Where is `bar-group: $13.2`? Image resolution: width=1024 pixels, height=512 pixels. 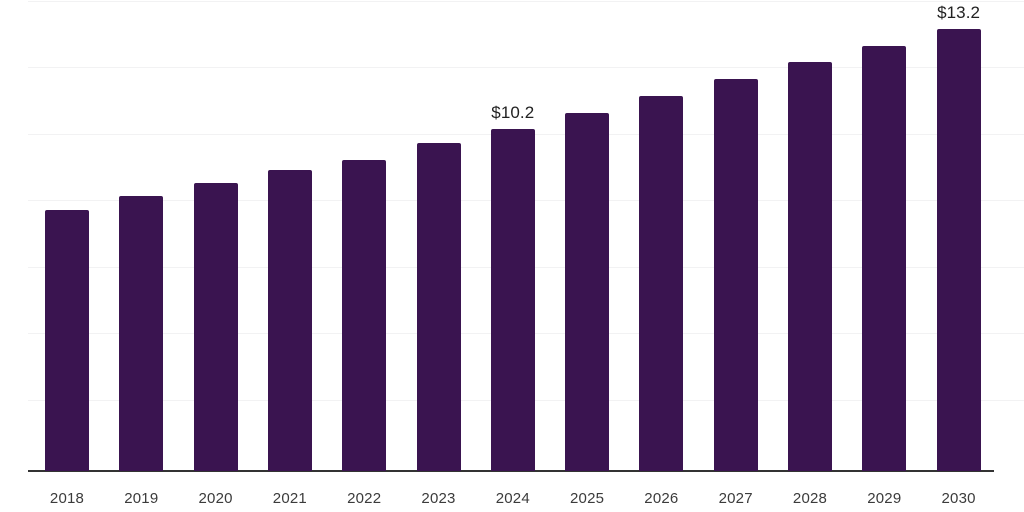 bar-group: $13.2 is located at coordinates (958, 236).